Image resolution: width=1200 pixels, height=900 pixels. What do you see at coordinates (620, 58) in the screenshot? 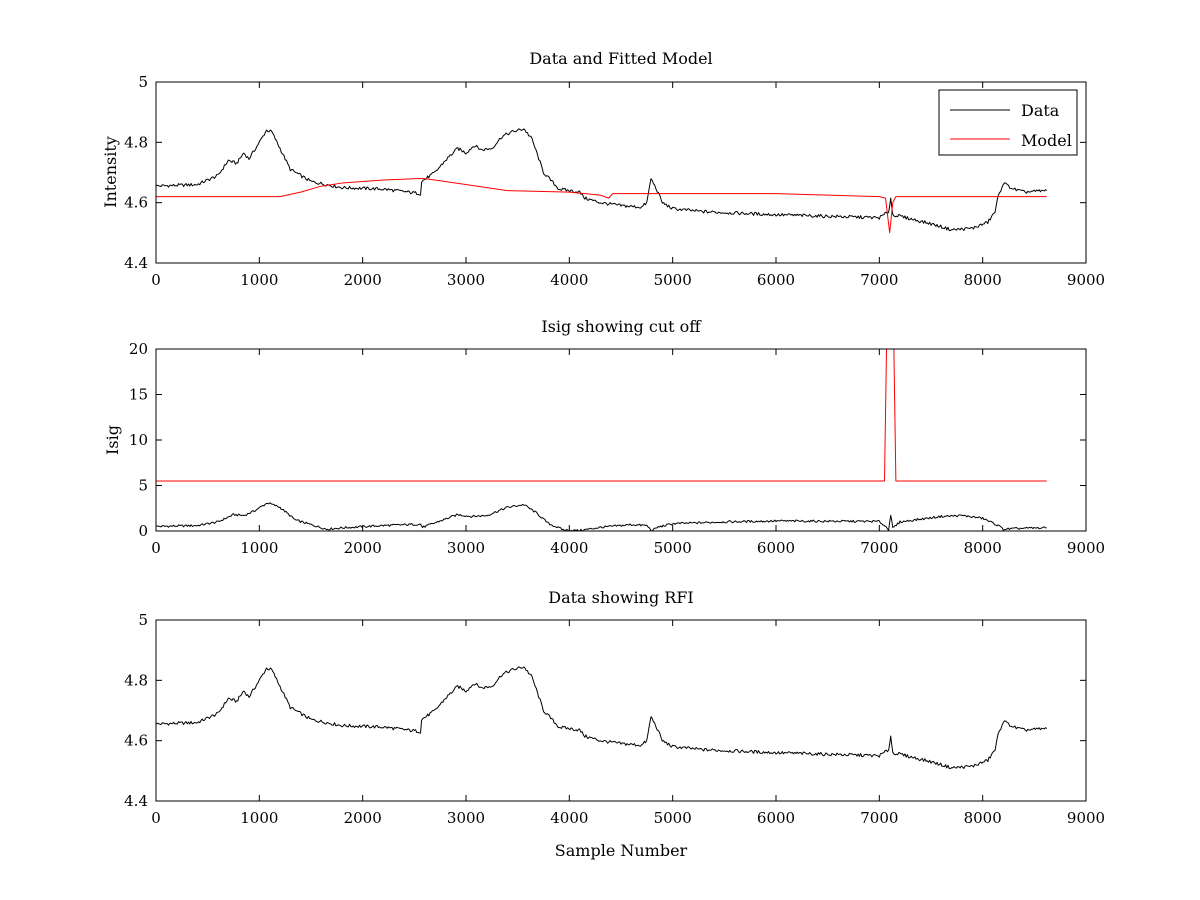
I see `panel-title: Data and Fitted Model` at bounding box center [620, 58].